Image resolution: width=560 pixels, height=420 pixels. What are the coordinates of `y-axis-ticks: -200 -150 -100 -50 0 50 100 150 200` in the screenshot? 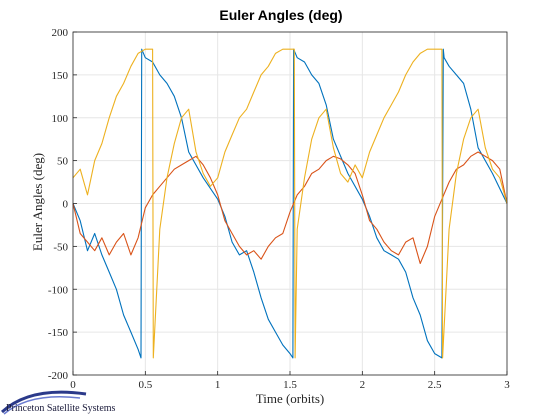 It's located at (62, 204).